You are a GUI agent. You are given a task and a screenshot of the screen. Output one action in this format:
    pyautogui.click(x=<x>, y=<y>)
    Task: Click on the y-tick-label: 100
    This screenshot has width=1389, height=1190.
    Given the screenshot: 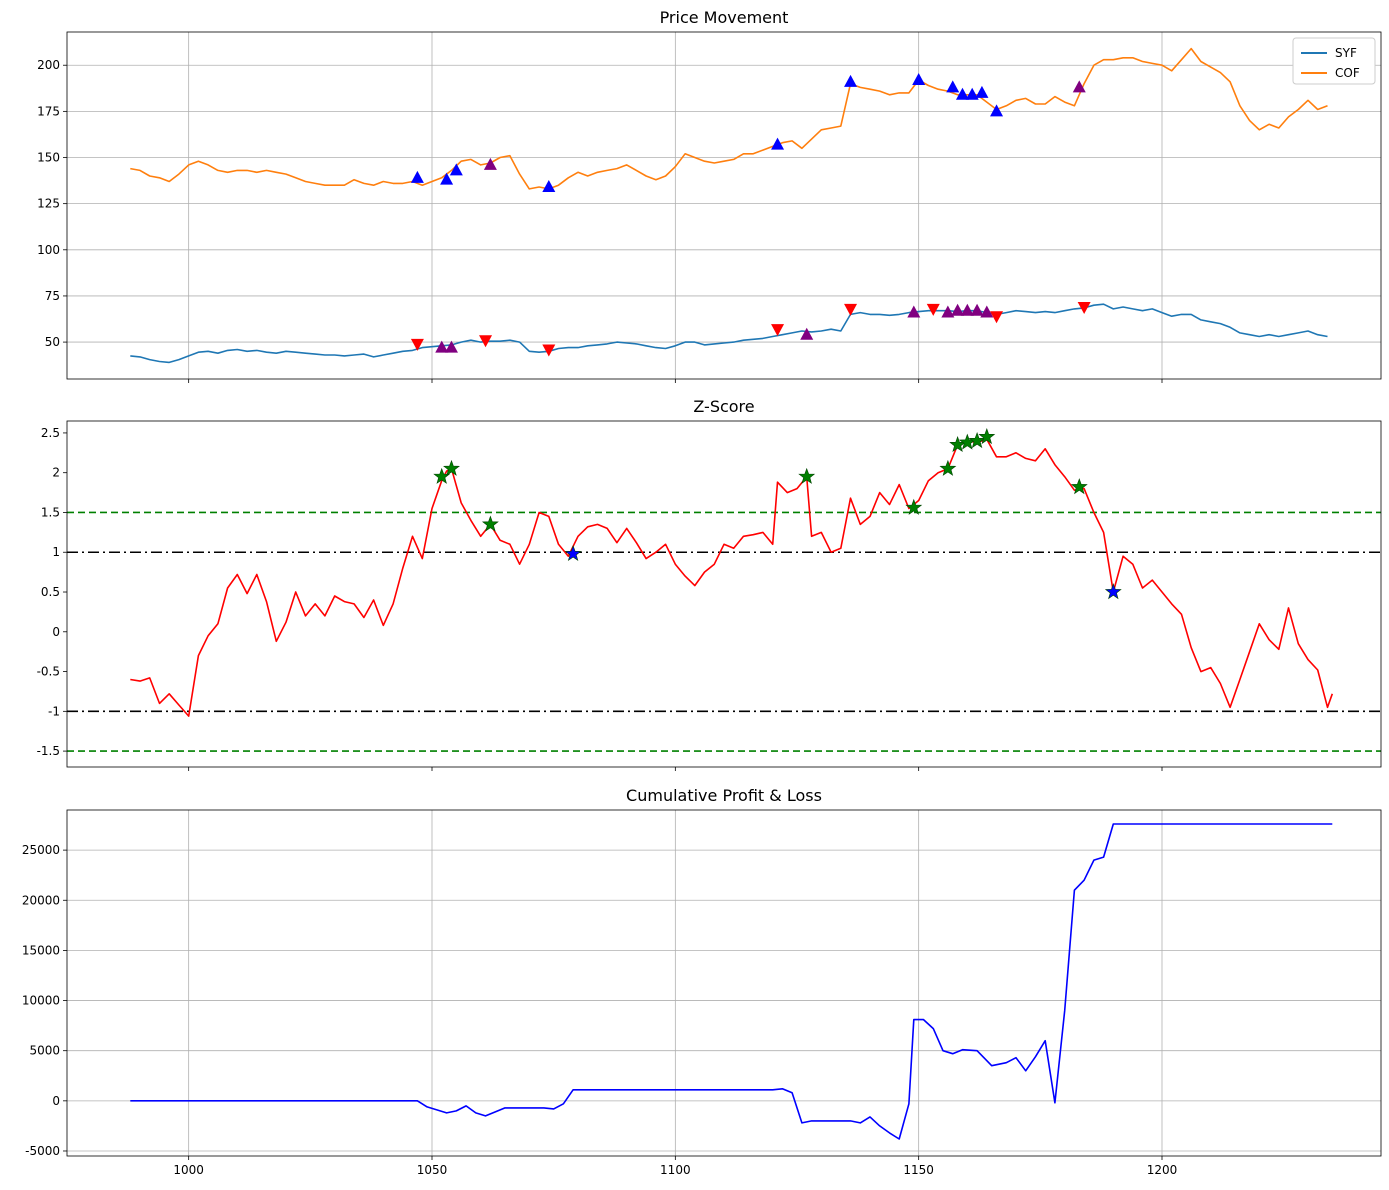 What is the action you would take?
    pyautogui.click(x=48, y=250)
    